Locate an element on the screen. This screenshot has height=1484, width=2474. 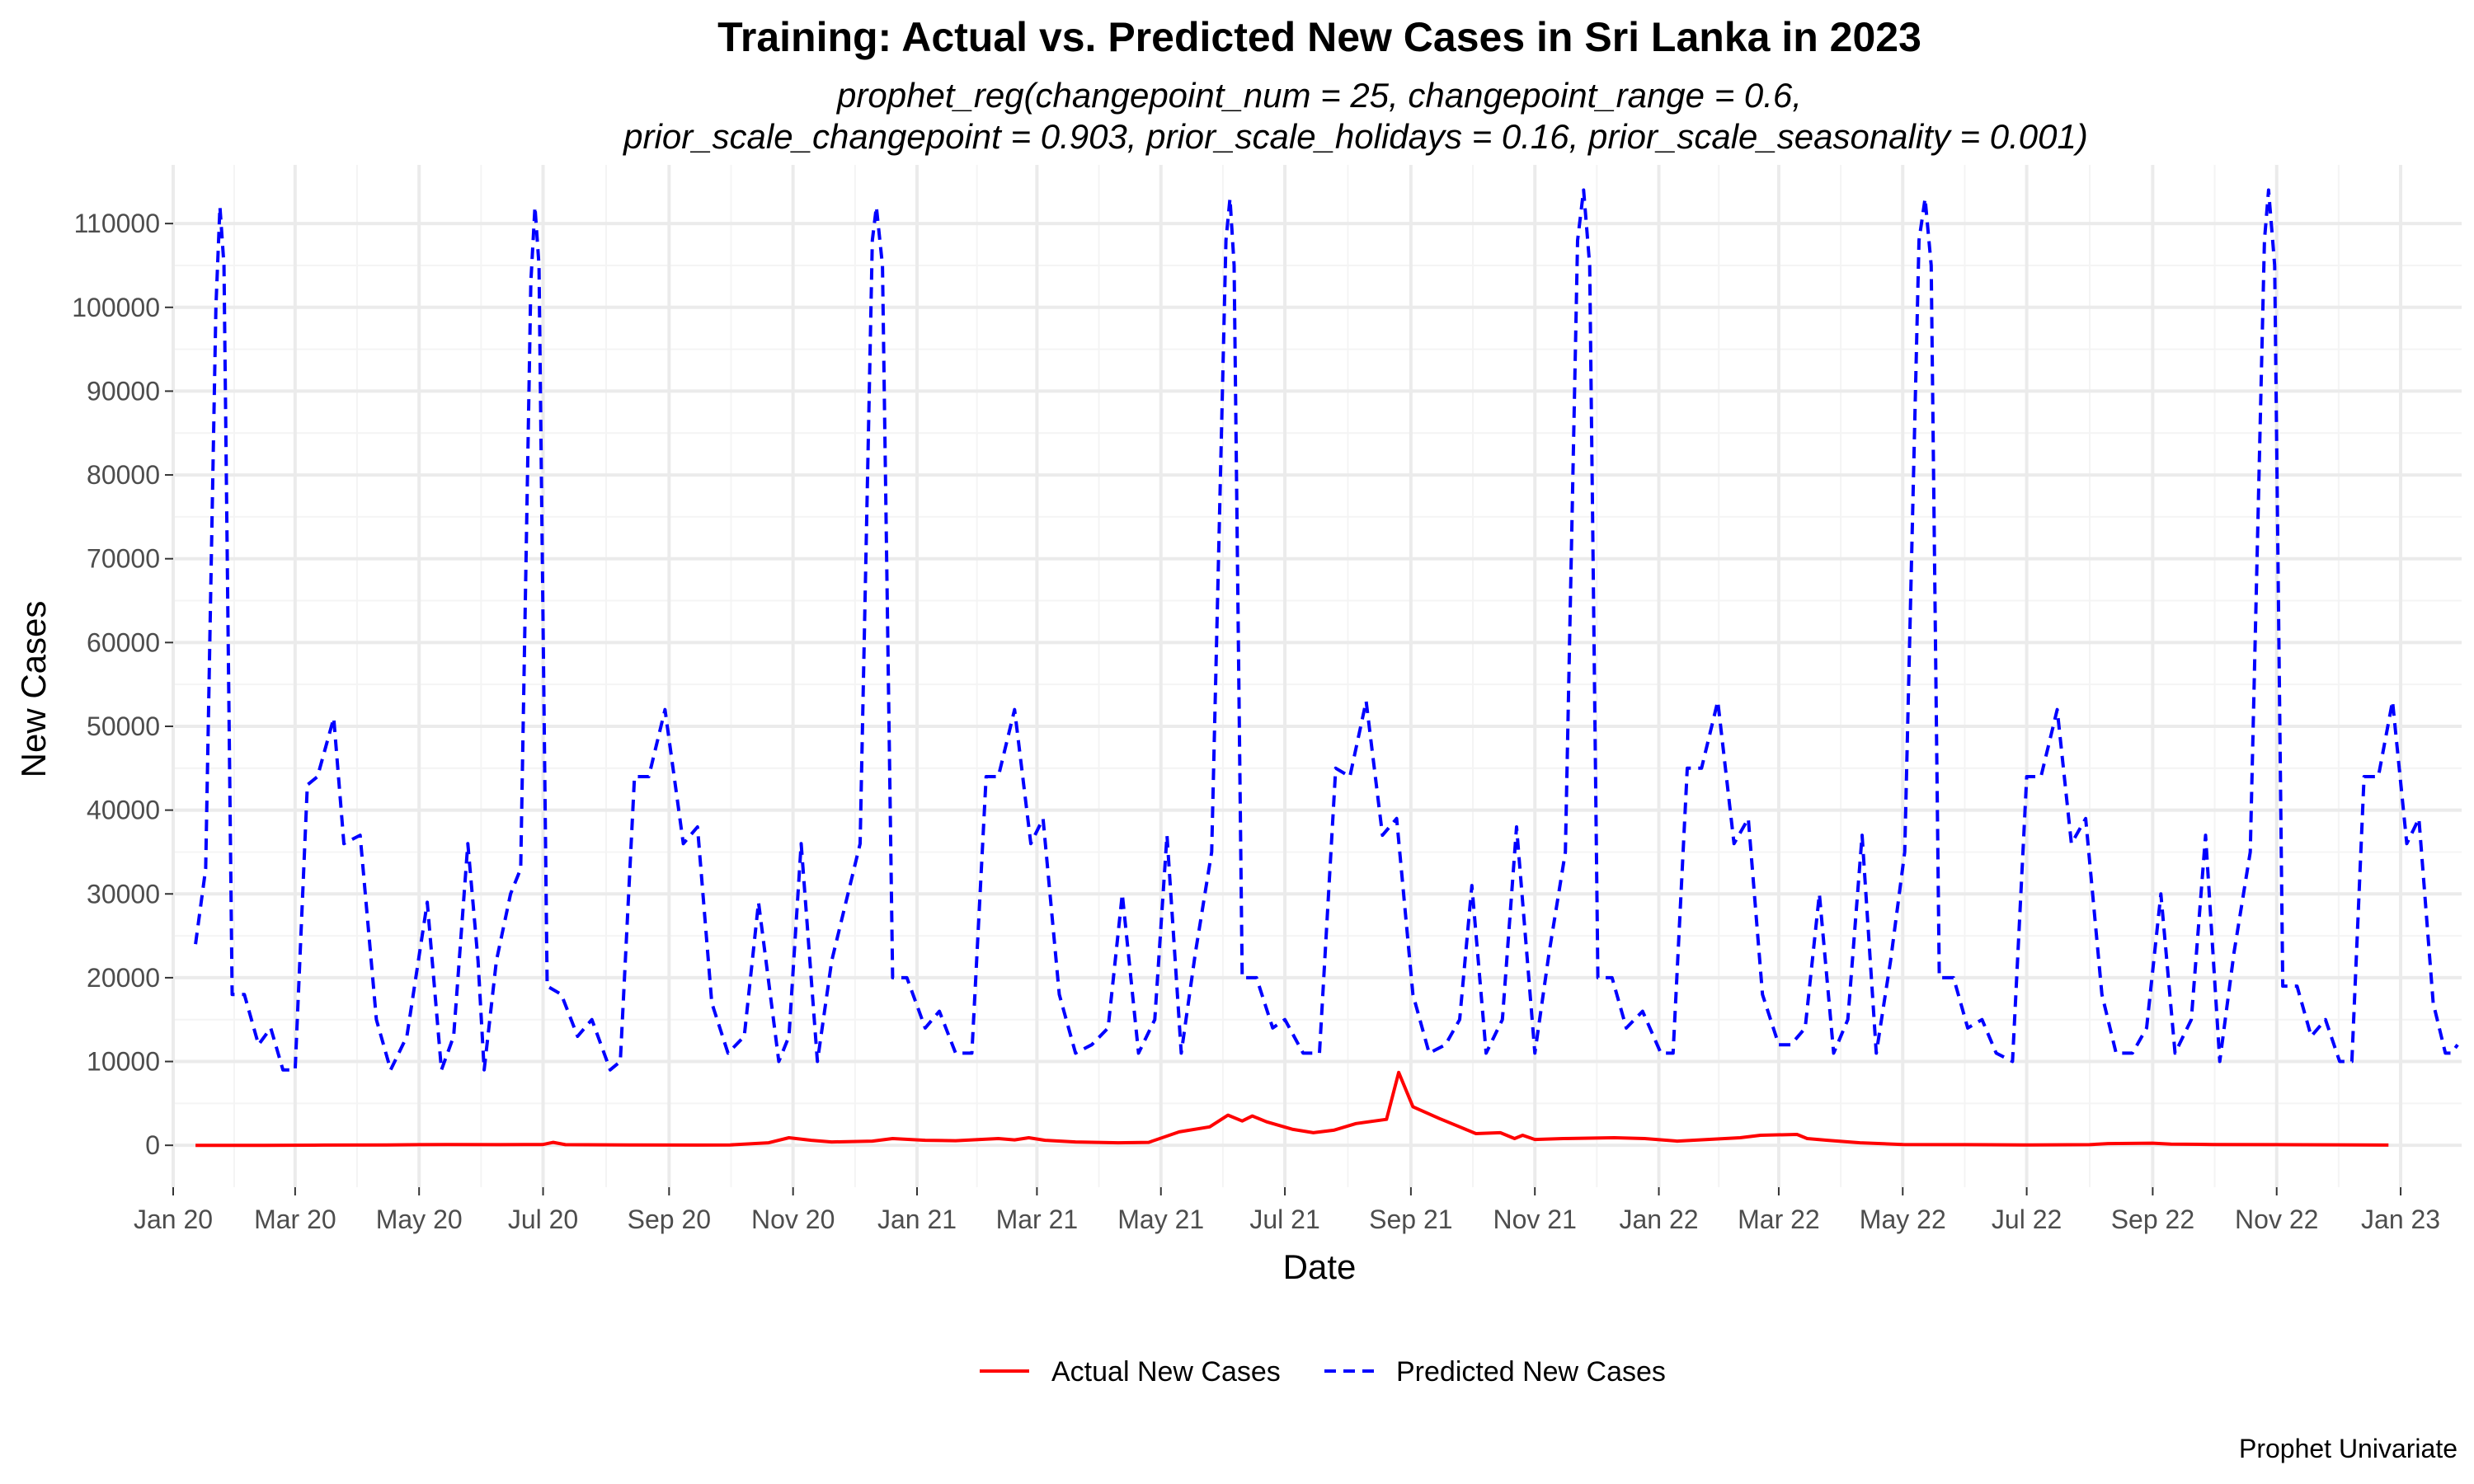
x-tick-label: May 20 is located at coordinates (419, 1219).